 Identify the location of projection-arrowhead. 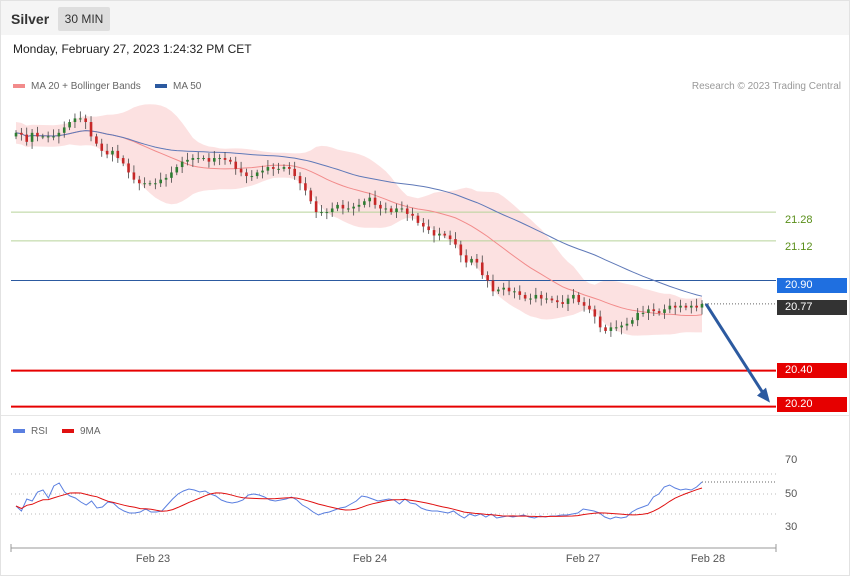
(763, 395).